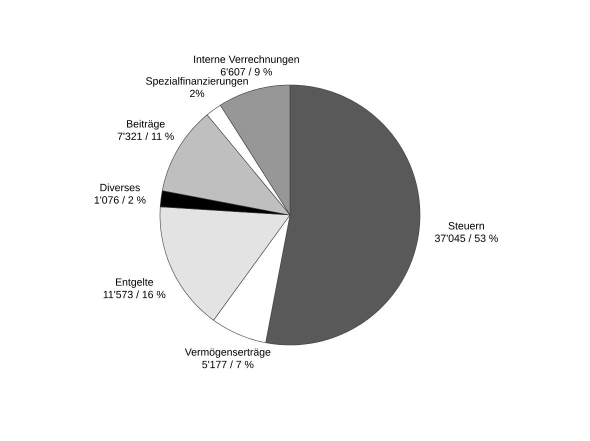 Image resolution: width=590 pixels, height=441 pixels. I want to click on slice-label: Entgelte, so click(135, 283).